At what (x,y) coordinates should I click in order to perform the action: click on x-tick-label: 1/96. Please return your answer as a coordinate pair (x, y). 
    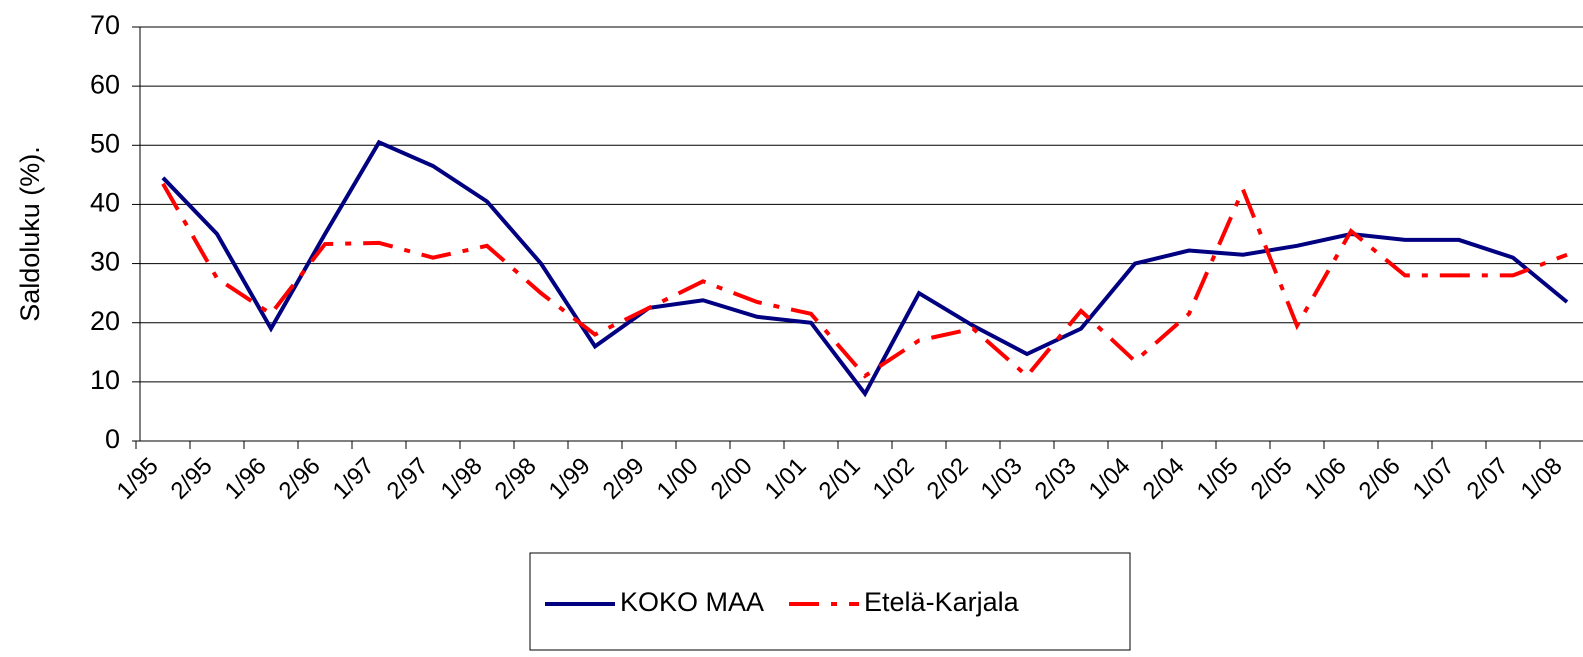
    Looking at the image, I should click on (246, 479).